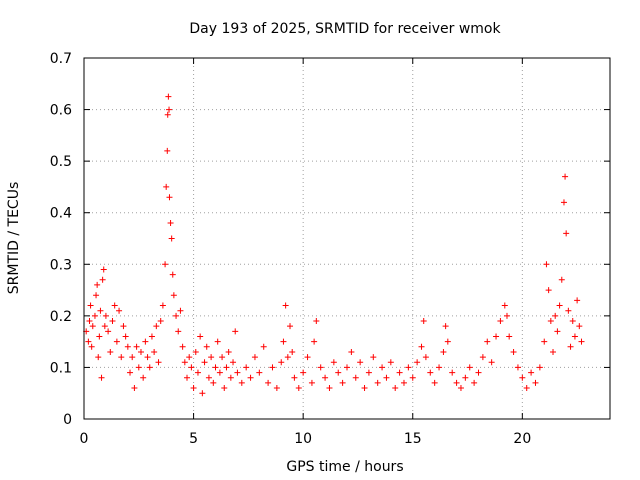 This screenshot has height=480, width=640. What do you see at coordinates (67, 420) in the screenshot?
I see `y-tick-label: 0` at bounding box center [67, 420].